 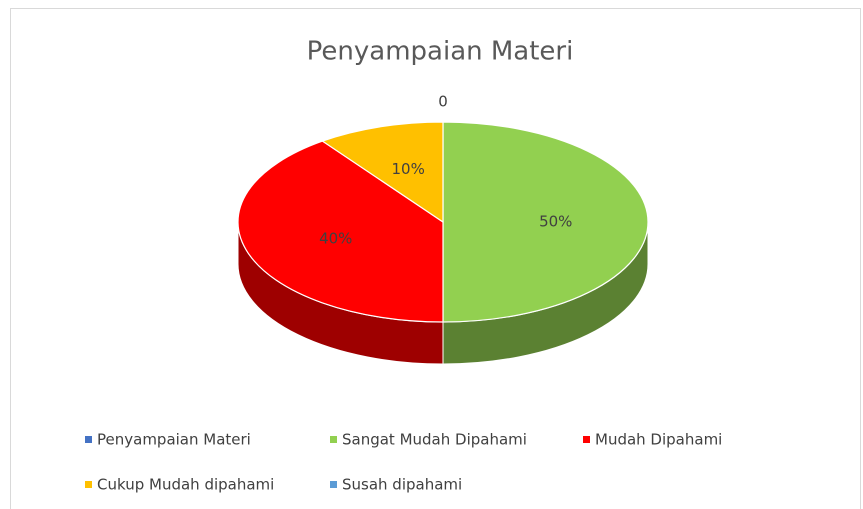 I want to click on legend-label: Mudah Dipahami, so click(x=658, y=440).